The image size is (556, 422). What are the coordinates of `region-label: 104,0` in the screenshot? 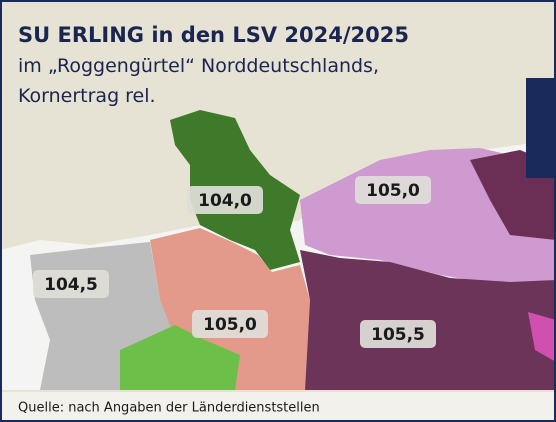 It's located at (225, 201).